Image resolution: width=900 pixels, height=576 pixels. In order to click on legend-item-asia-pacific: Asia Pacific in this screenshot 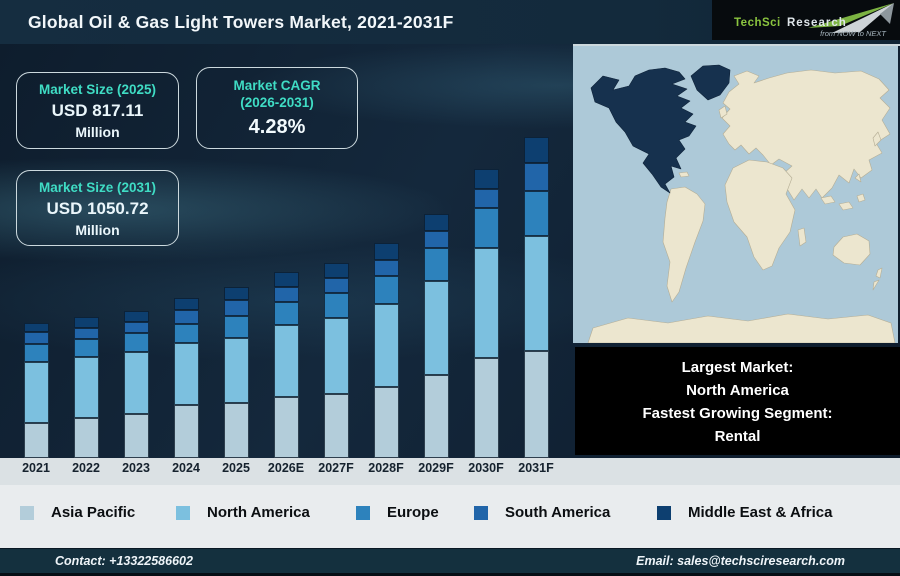, I will do `click(77, 512)`.